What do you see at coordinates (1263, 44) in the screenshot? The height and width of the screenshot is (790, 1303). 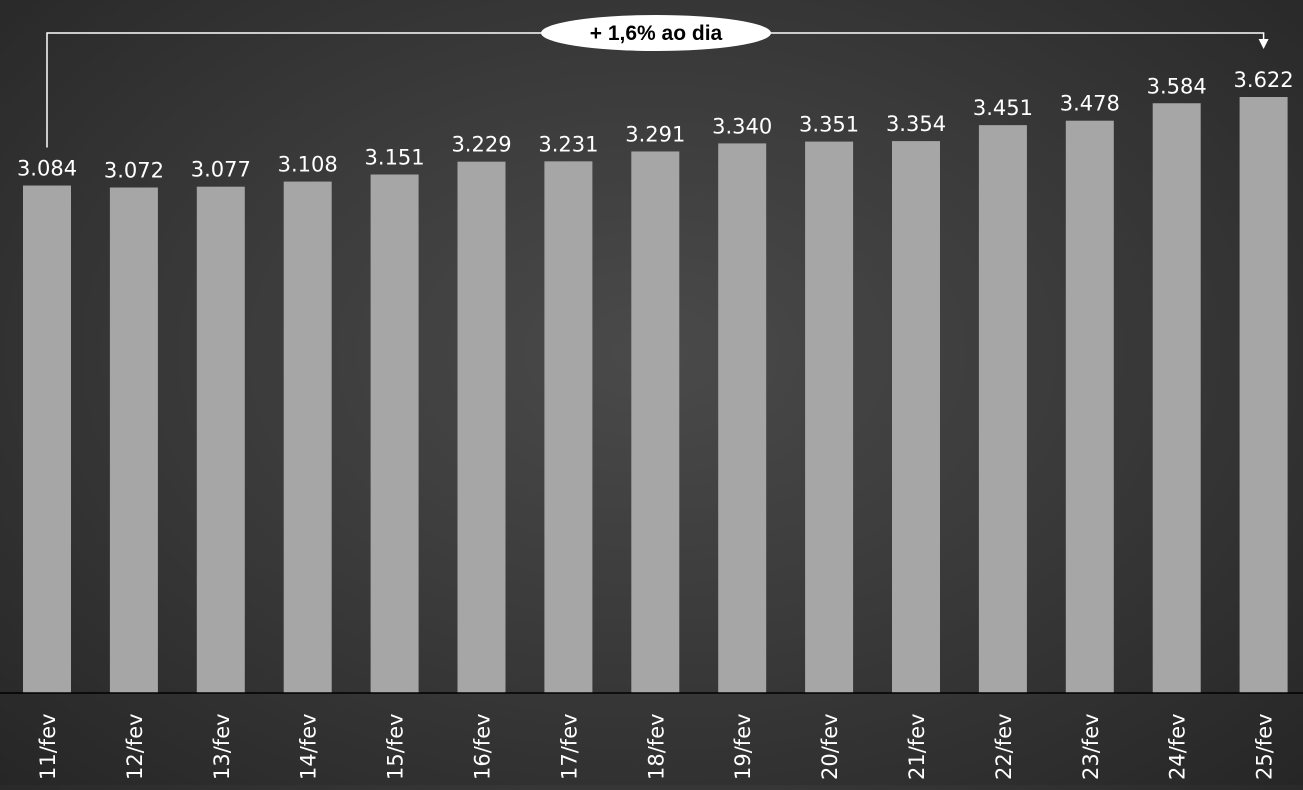 I see `arrow-down-icon` at bounding box center [1263, 44].